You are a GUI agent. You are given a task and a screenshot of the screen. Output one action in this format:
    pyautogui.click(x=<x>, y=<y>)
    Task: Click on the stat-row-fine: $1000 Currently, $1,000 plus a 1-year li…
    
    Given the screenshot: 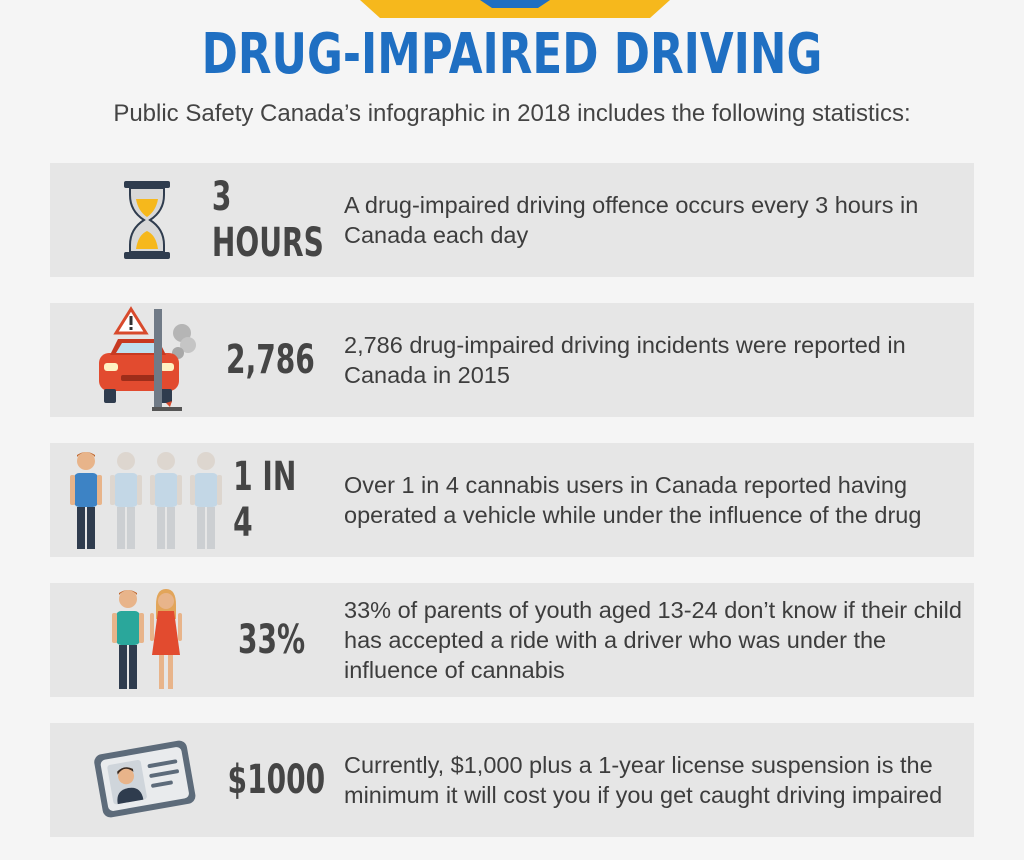 What is the action you would take?
    pyautogui.click(x=512, y=780)
    